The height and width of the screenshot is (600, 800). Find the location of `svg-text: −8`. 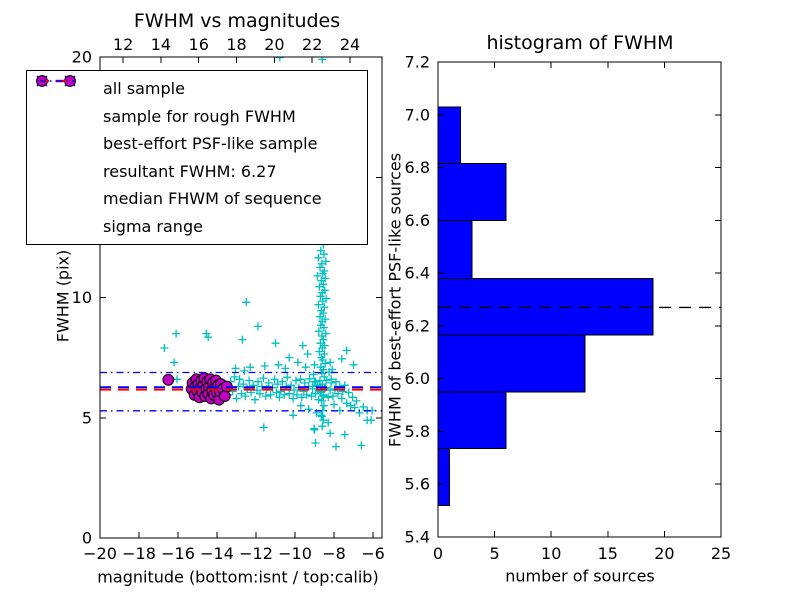

svg-text: −8 is located at coordinates (334, 553).